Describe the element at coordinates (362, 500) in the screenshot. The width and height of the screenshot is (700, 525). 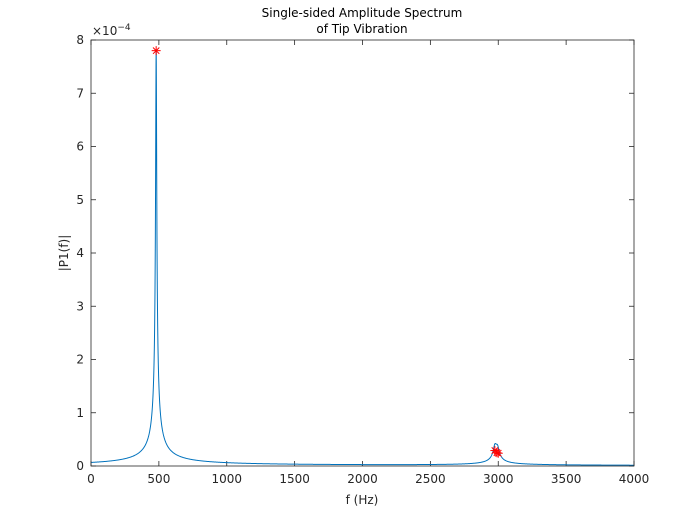
I see `x-axis-label: f (Hz)` at that location.